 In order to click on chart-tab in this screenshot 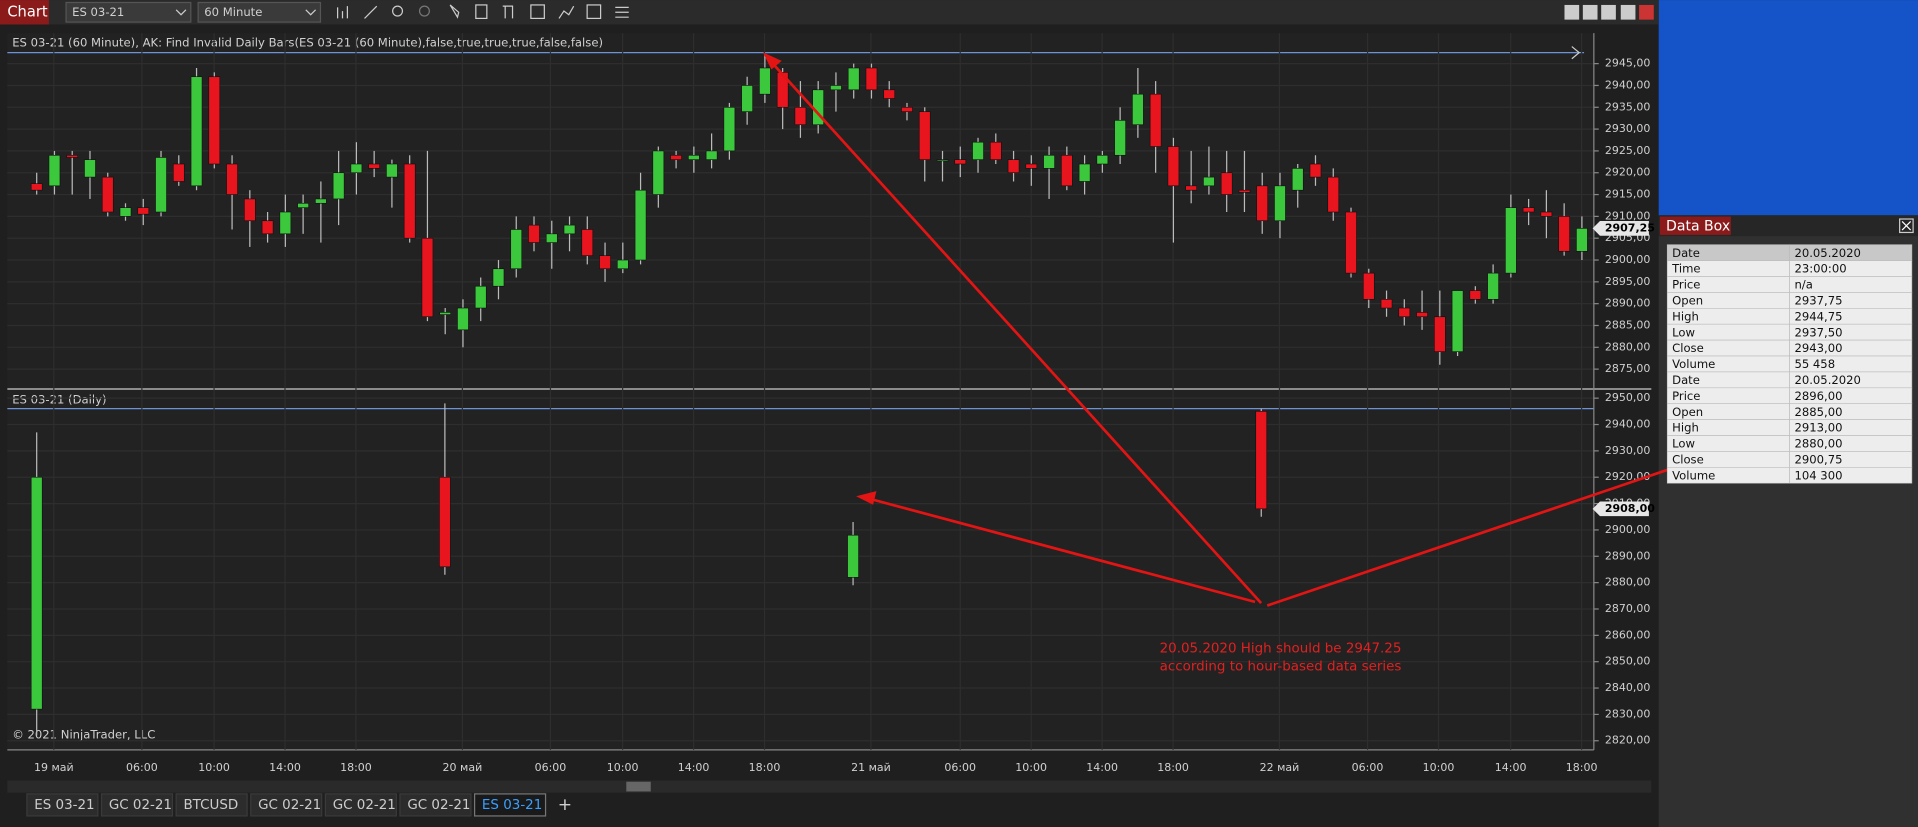, I will do `click(24, 12)`.